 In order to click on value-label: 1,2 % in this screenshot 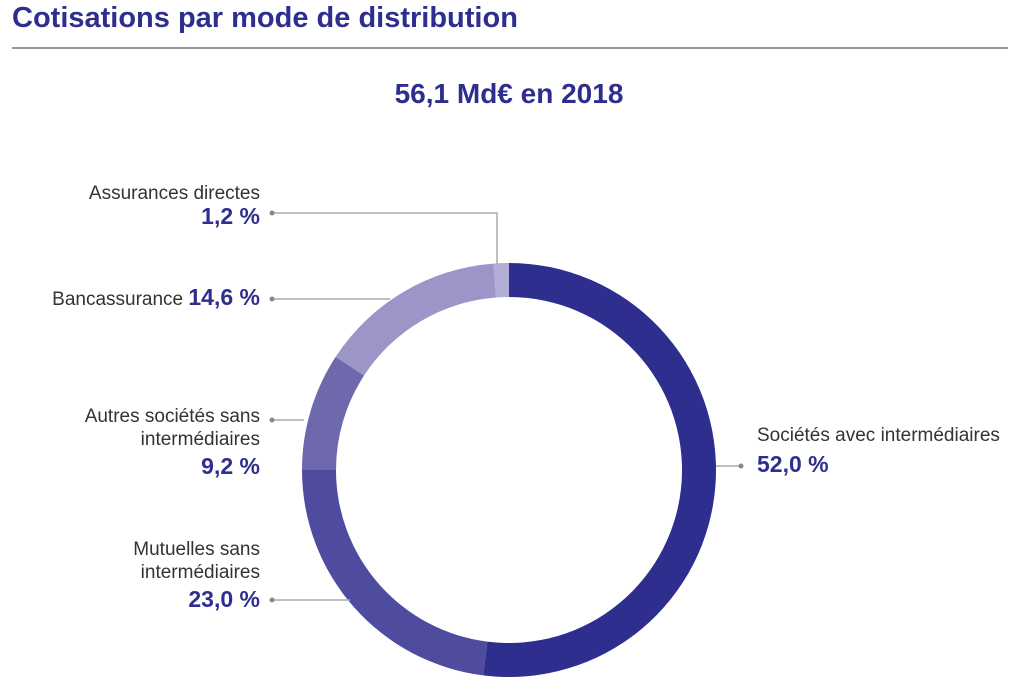, I will do `click(230, 216)`.